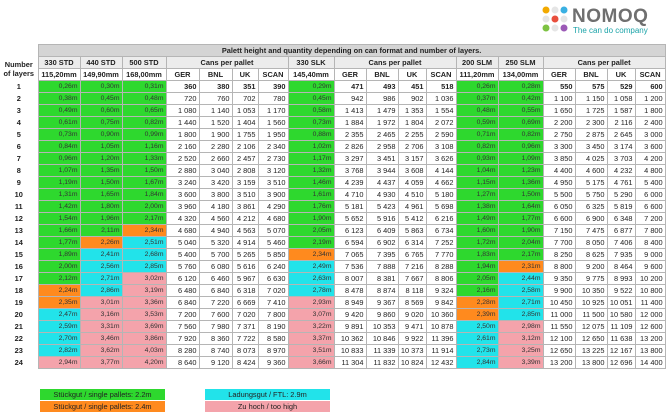 The image size is (670, 415). What do you see at coordinates (311, 62) in the screenshot?
I see `format-header: 330 SLK` at bounding box center [311, 62].